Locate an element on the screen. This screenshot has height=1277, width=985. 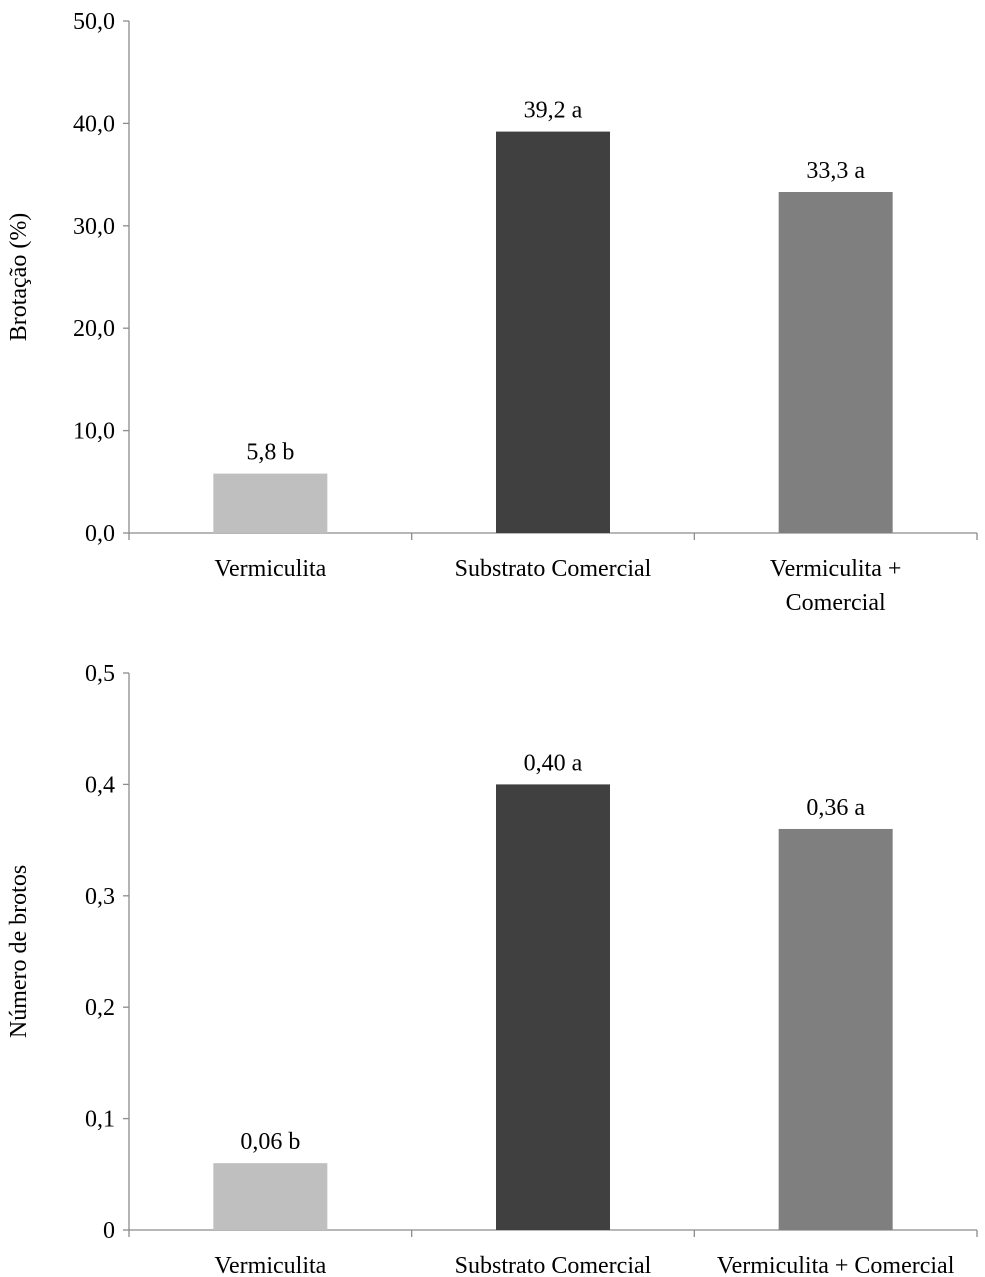
data-label: 5,8 b is located at coordinates (270, 453).